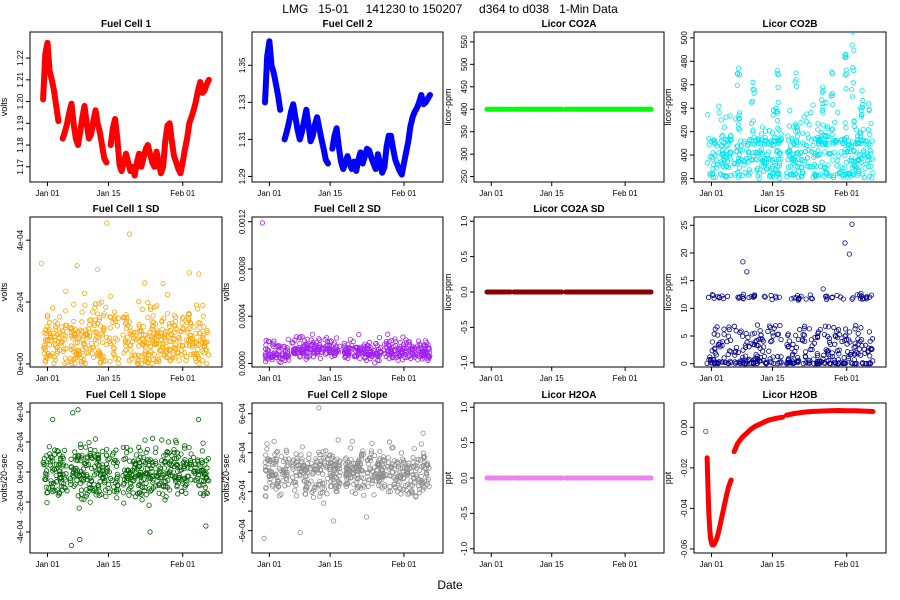  I want to click on y-tick-label: 450, so click(464, 87).